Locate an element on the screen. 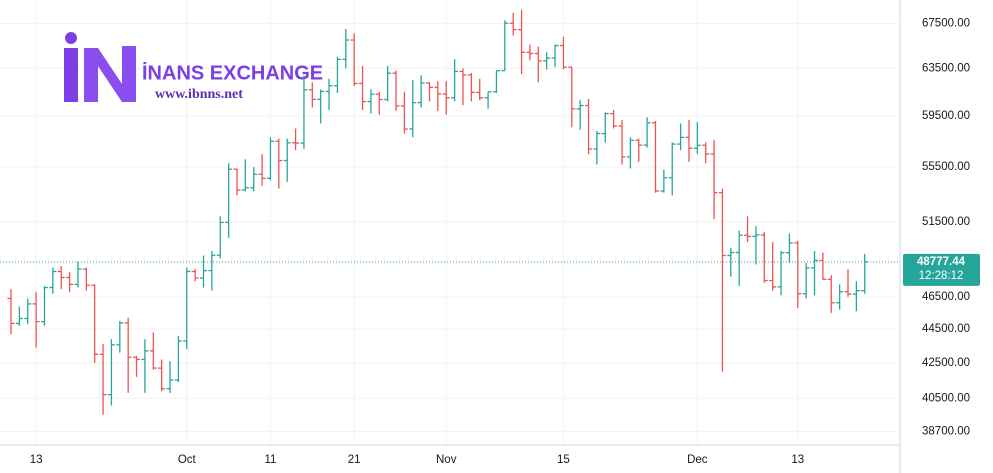  last-price-box is located at coordinates (941, 269).